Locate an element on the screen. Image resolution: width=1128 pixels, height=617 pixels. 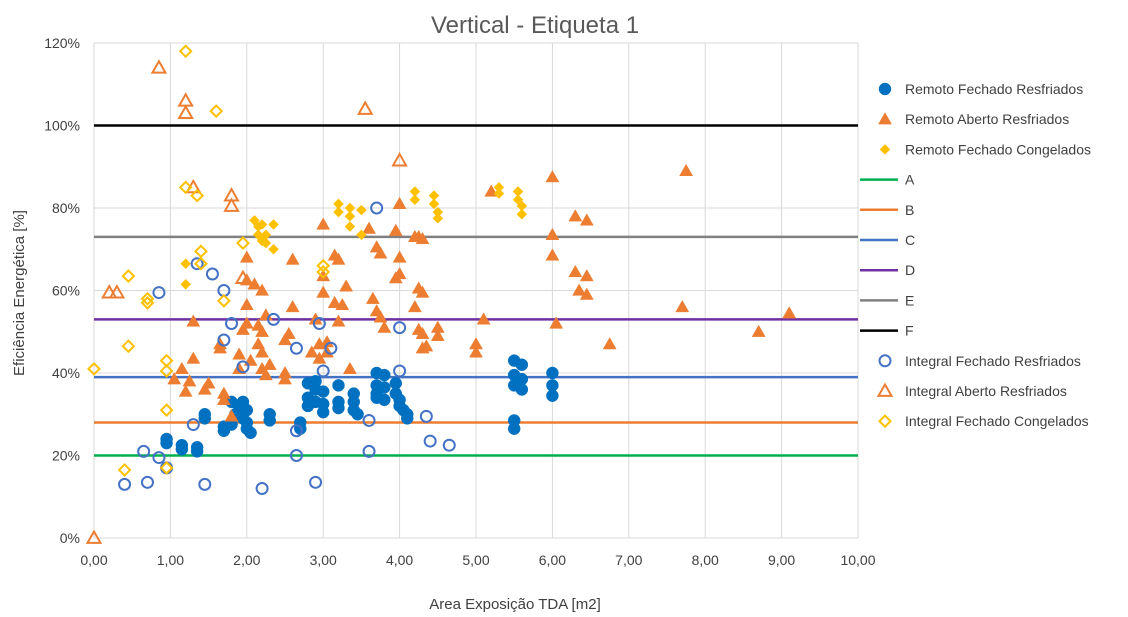
y-tick-label: 100% is located at coordinates (62, 126).